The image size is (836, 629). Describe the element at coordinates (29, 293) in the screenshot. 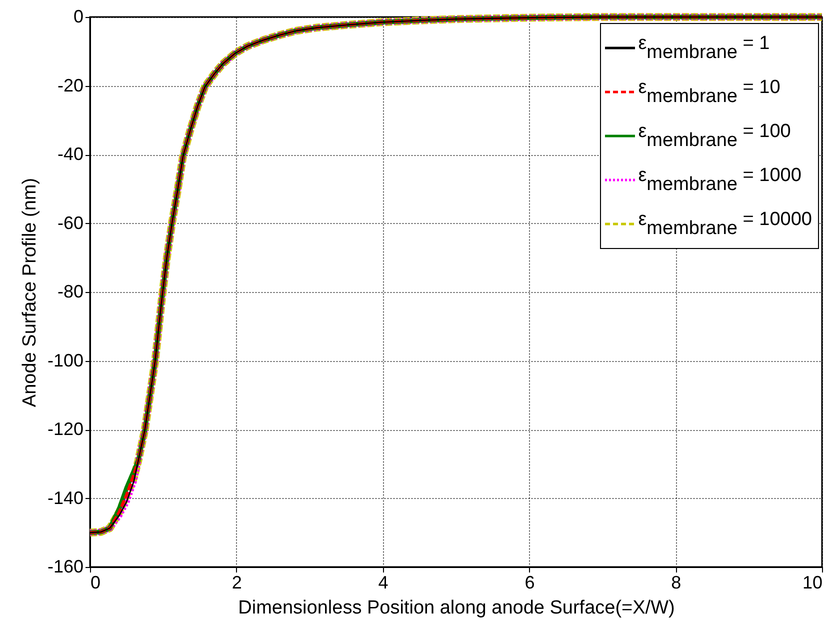

I see `y-axis-title: Anode Surface Profile (nm)` at that location.